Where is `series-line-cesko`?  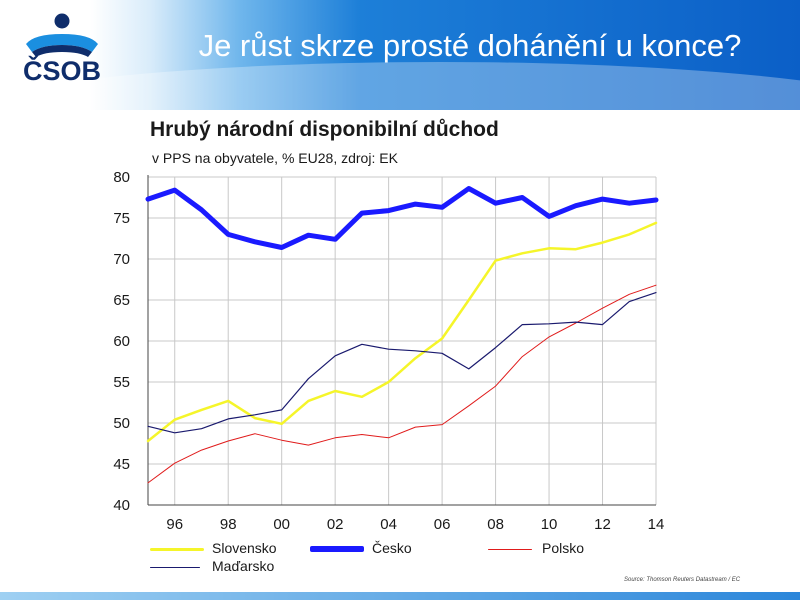 series-line-cesko is located at coordinates (402, 218).